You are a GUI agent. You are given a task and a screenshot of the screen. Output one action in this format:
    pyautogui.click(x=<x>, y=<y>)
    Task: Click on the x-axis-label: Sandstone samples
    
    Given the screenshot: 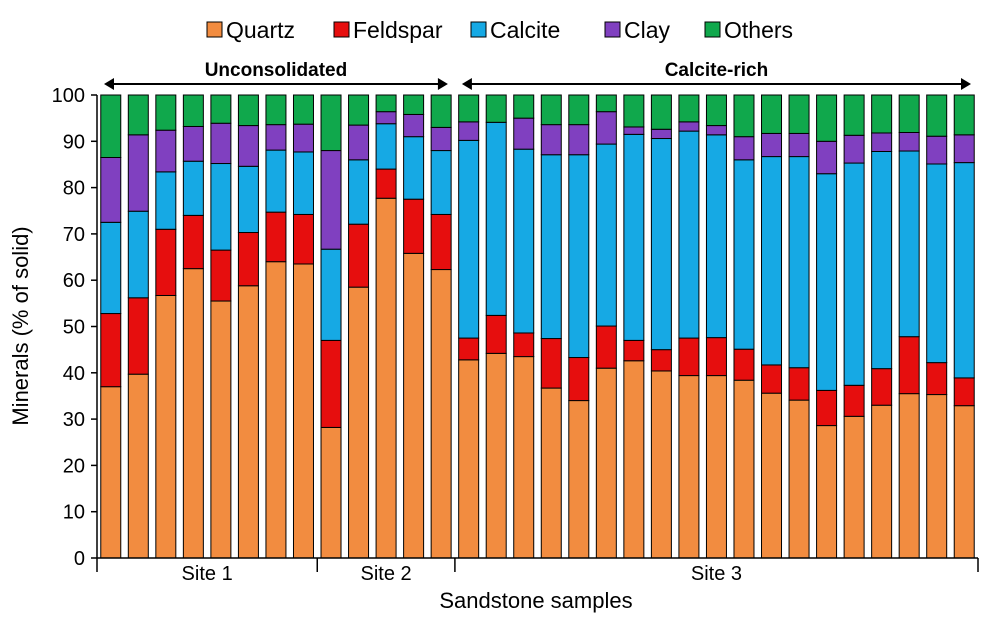 What is the action you would take?
    pyautogui.click(x=535, y=600)
    